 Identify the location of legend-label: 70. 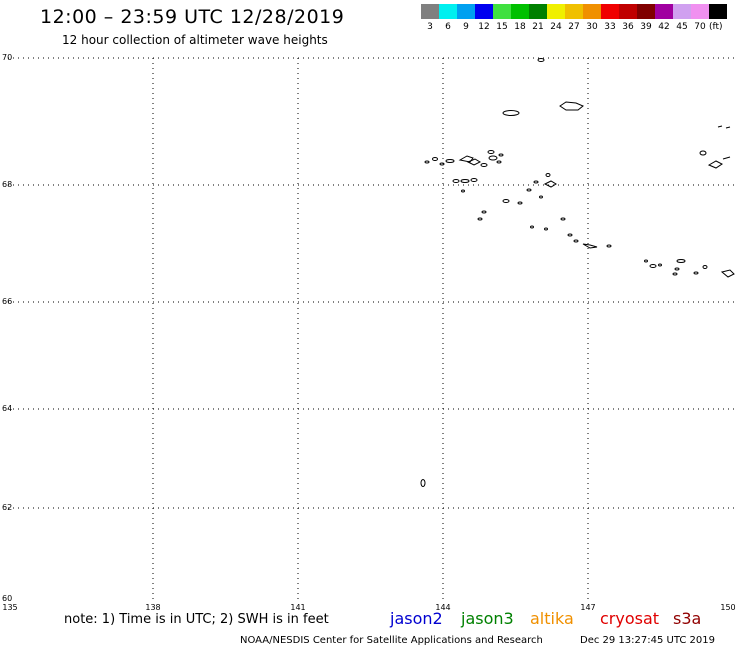
(700, 27).